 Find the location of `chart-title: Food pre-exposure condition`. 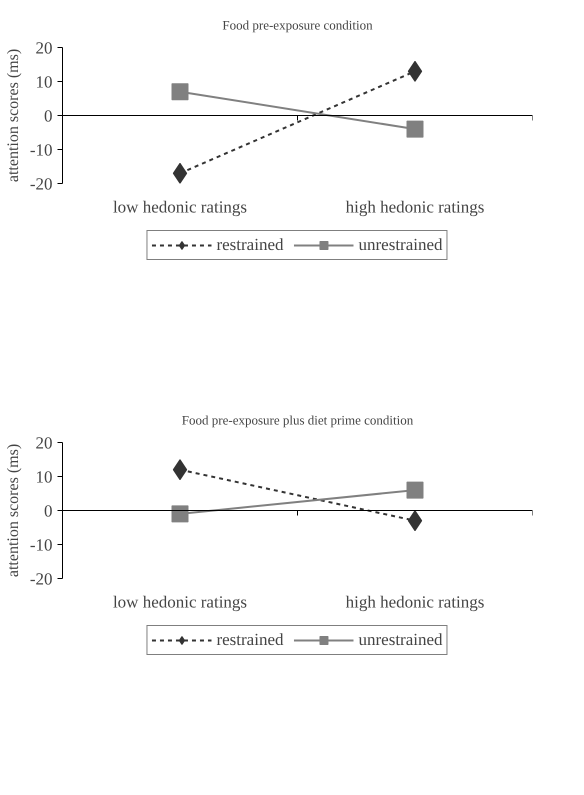

chart-title: Food pre-exposure condition is located at coordinates (298, 25).